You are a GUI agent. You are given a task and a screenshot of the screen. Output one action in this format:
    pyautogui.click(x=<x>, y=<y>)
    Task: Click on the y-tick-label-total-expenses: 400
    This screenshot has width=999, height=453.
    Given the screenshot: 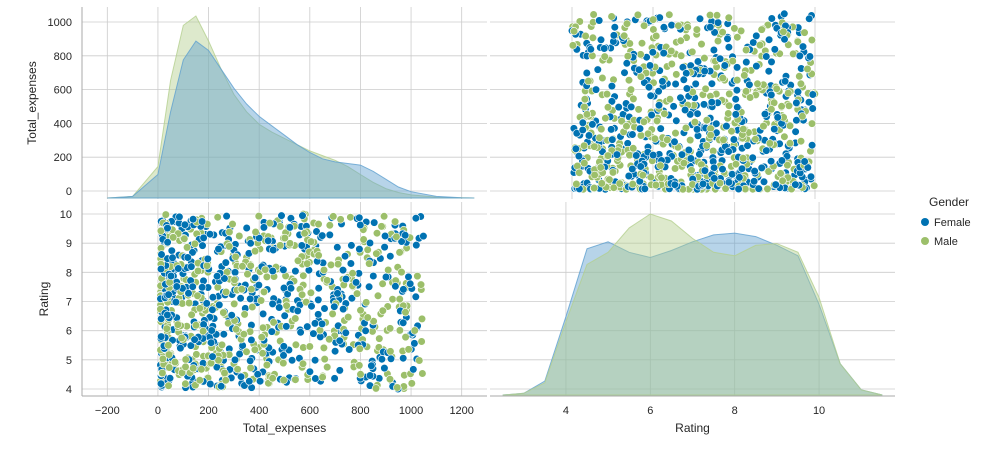 What is the action you would take?
    pyautogui.click(x=63, y=124)
    